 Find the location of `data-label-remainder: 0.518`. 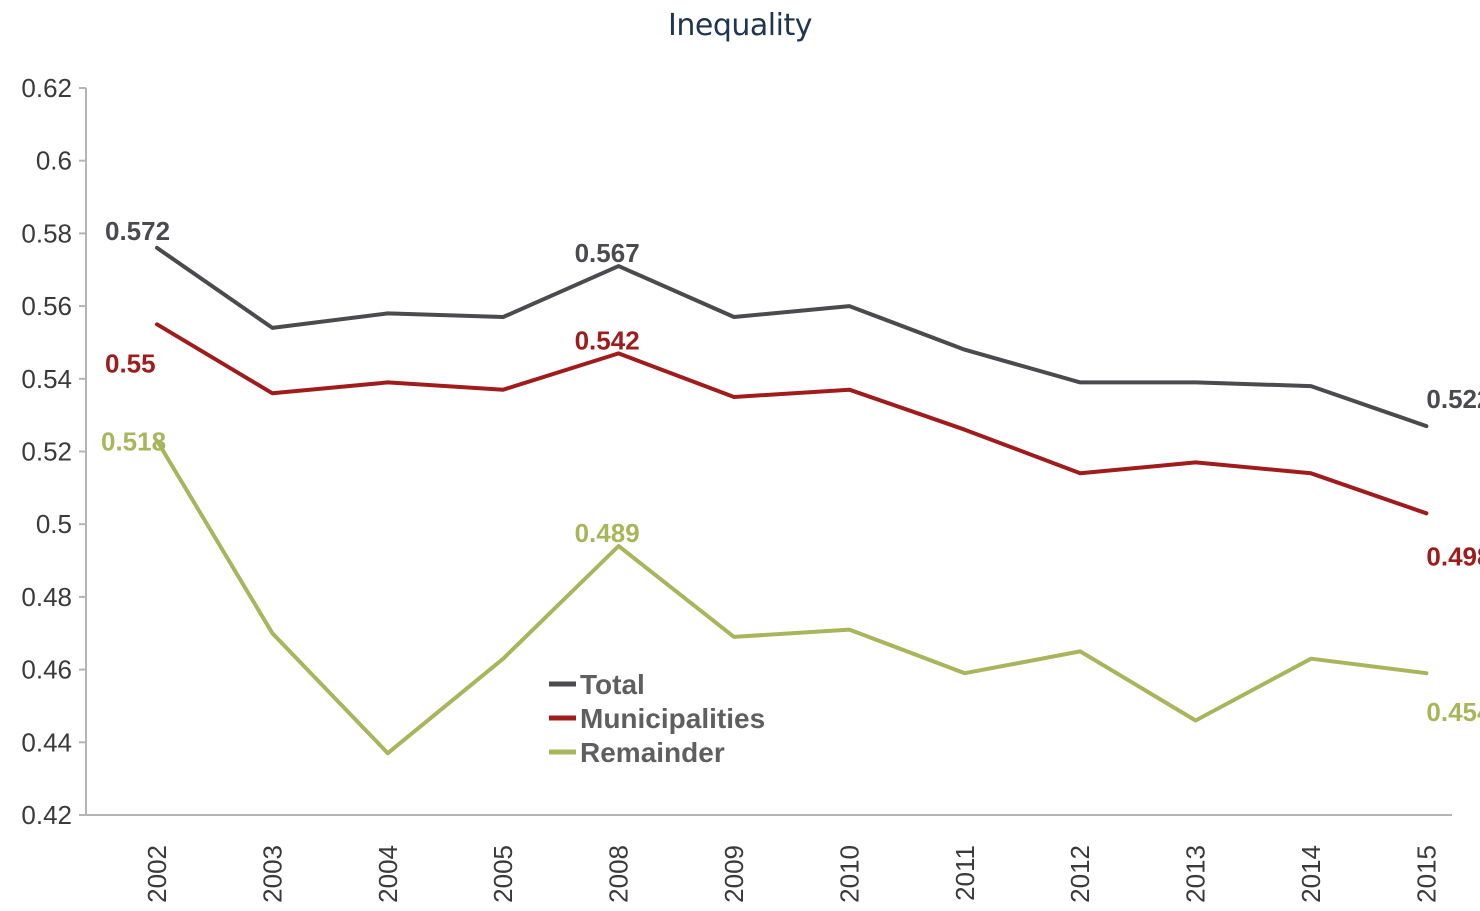

data-label-remainder: 0.518 is located at coordinates (133, 442).